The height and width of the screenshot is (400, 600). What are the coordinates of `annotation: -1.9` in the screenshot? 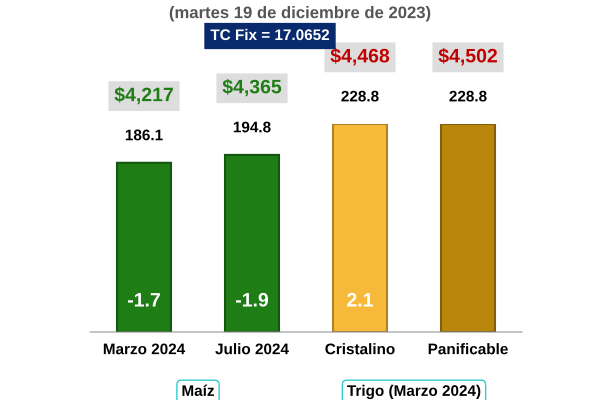 It's located at (252, 299).